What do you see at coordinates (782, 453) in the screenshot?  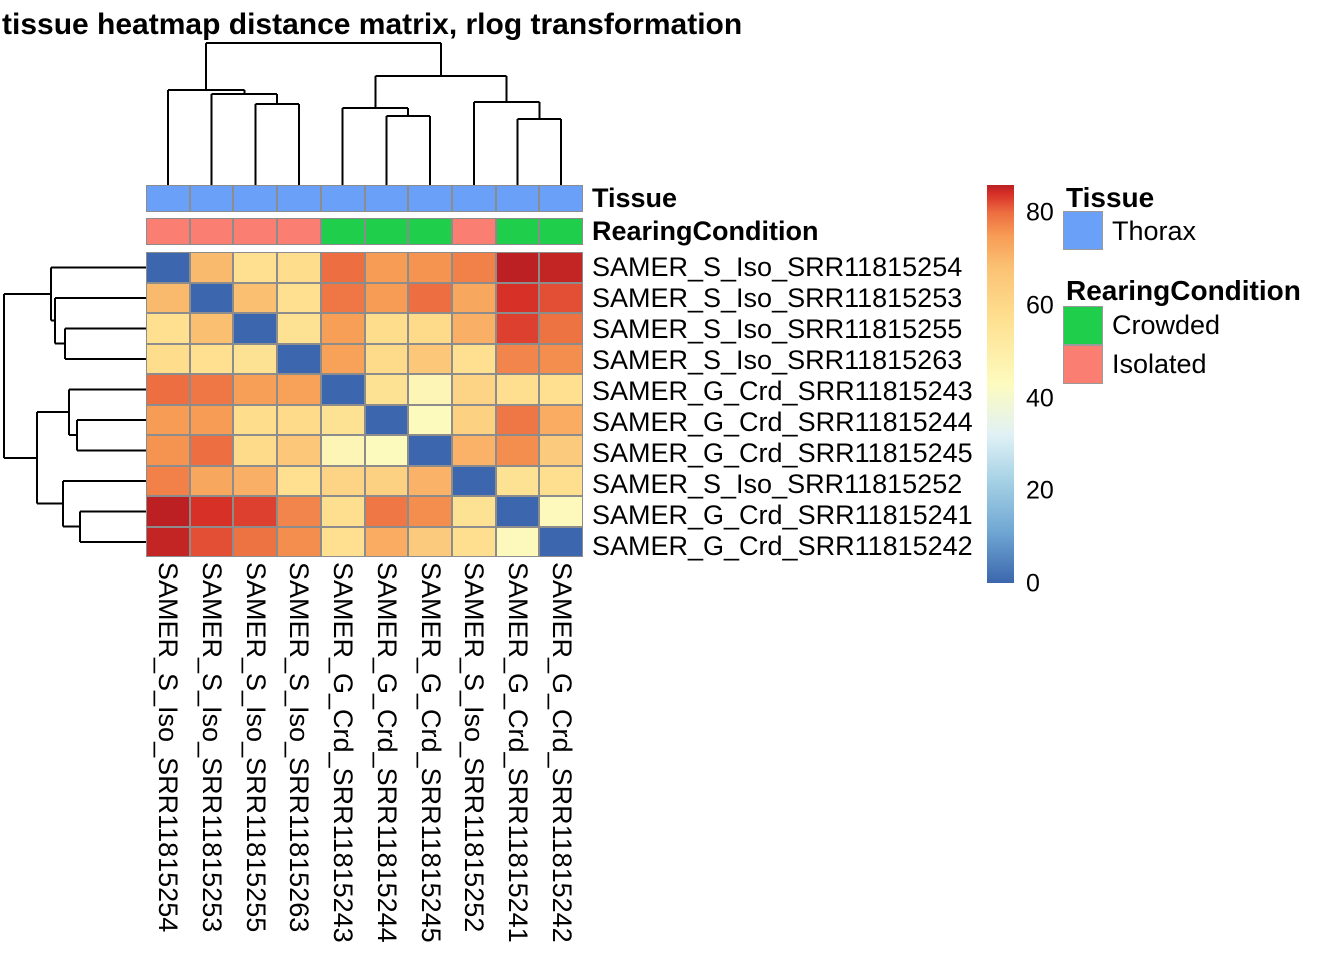 I see `row-label: SAMER_G_Crd_SRR11815245` at bounding box center [782, 453].